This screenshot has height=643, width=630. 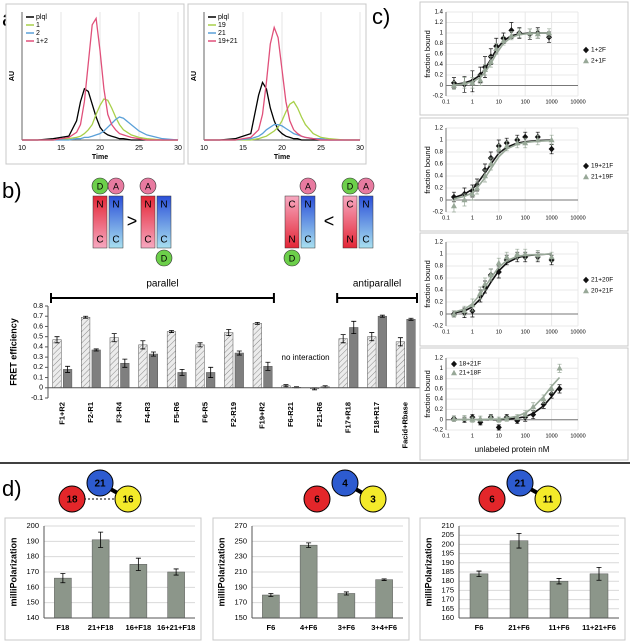 What do you see at coordinates (447, 543) in the screenshot?
I see `y-tick-label: 200` at bounding box center [447, 543].